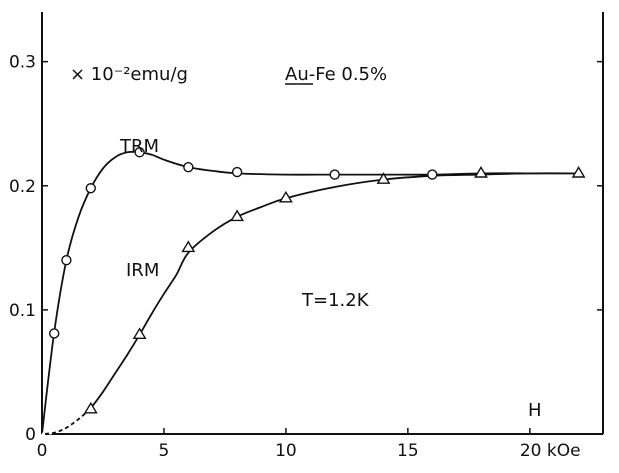 The height and width of the screenshot is (473, 619). Describe the element at coordinates (286, 451) in the screenshot. I see `x-tick-label: 10` at that location.